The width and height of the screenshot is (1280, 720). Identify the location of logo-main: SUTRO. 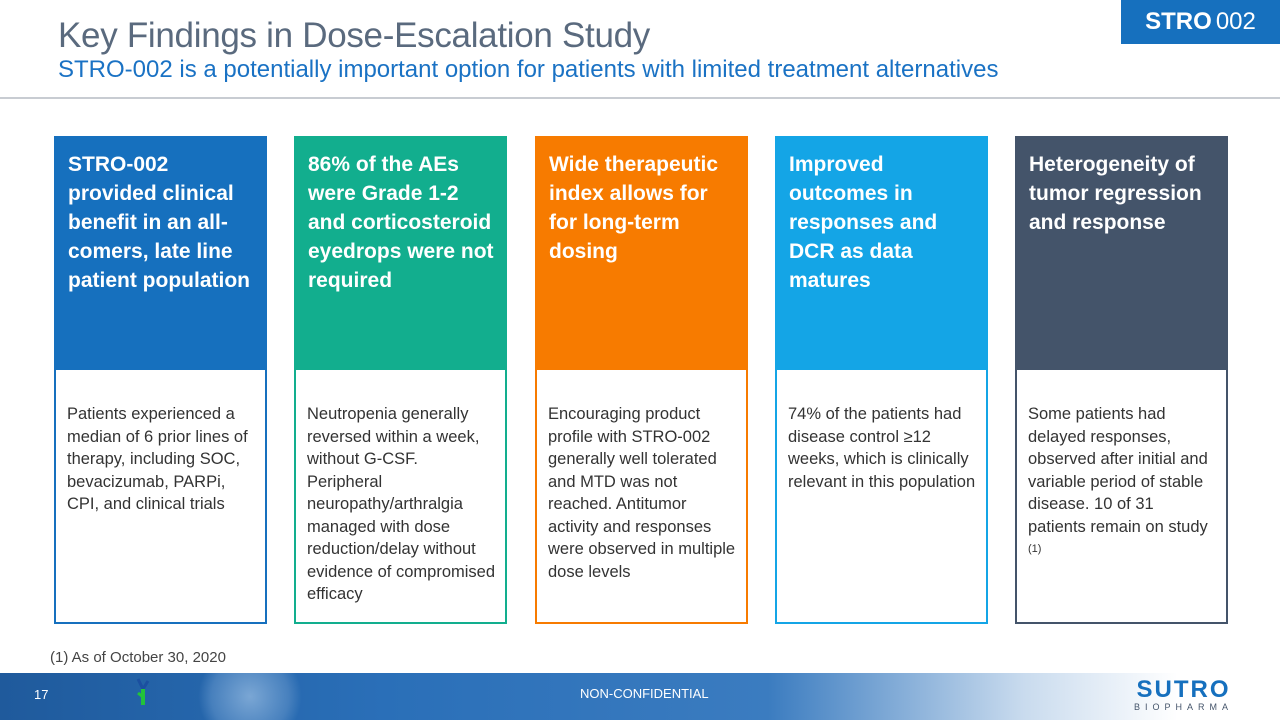
(1183, 689).